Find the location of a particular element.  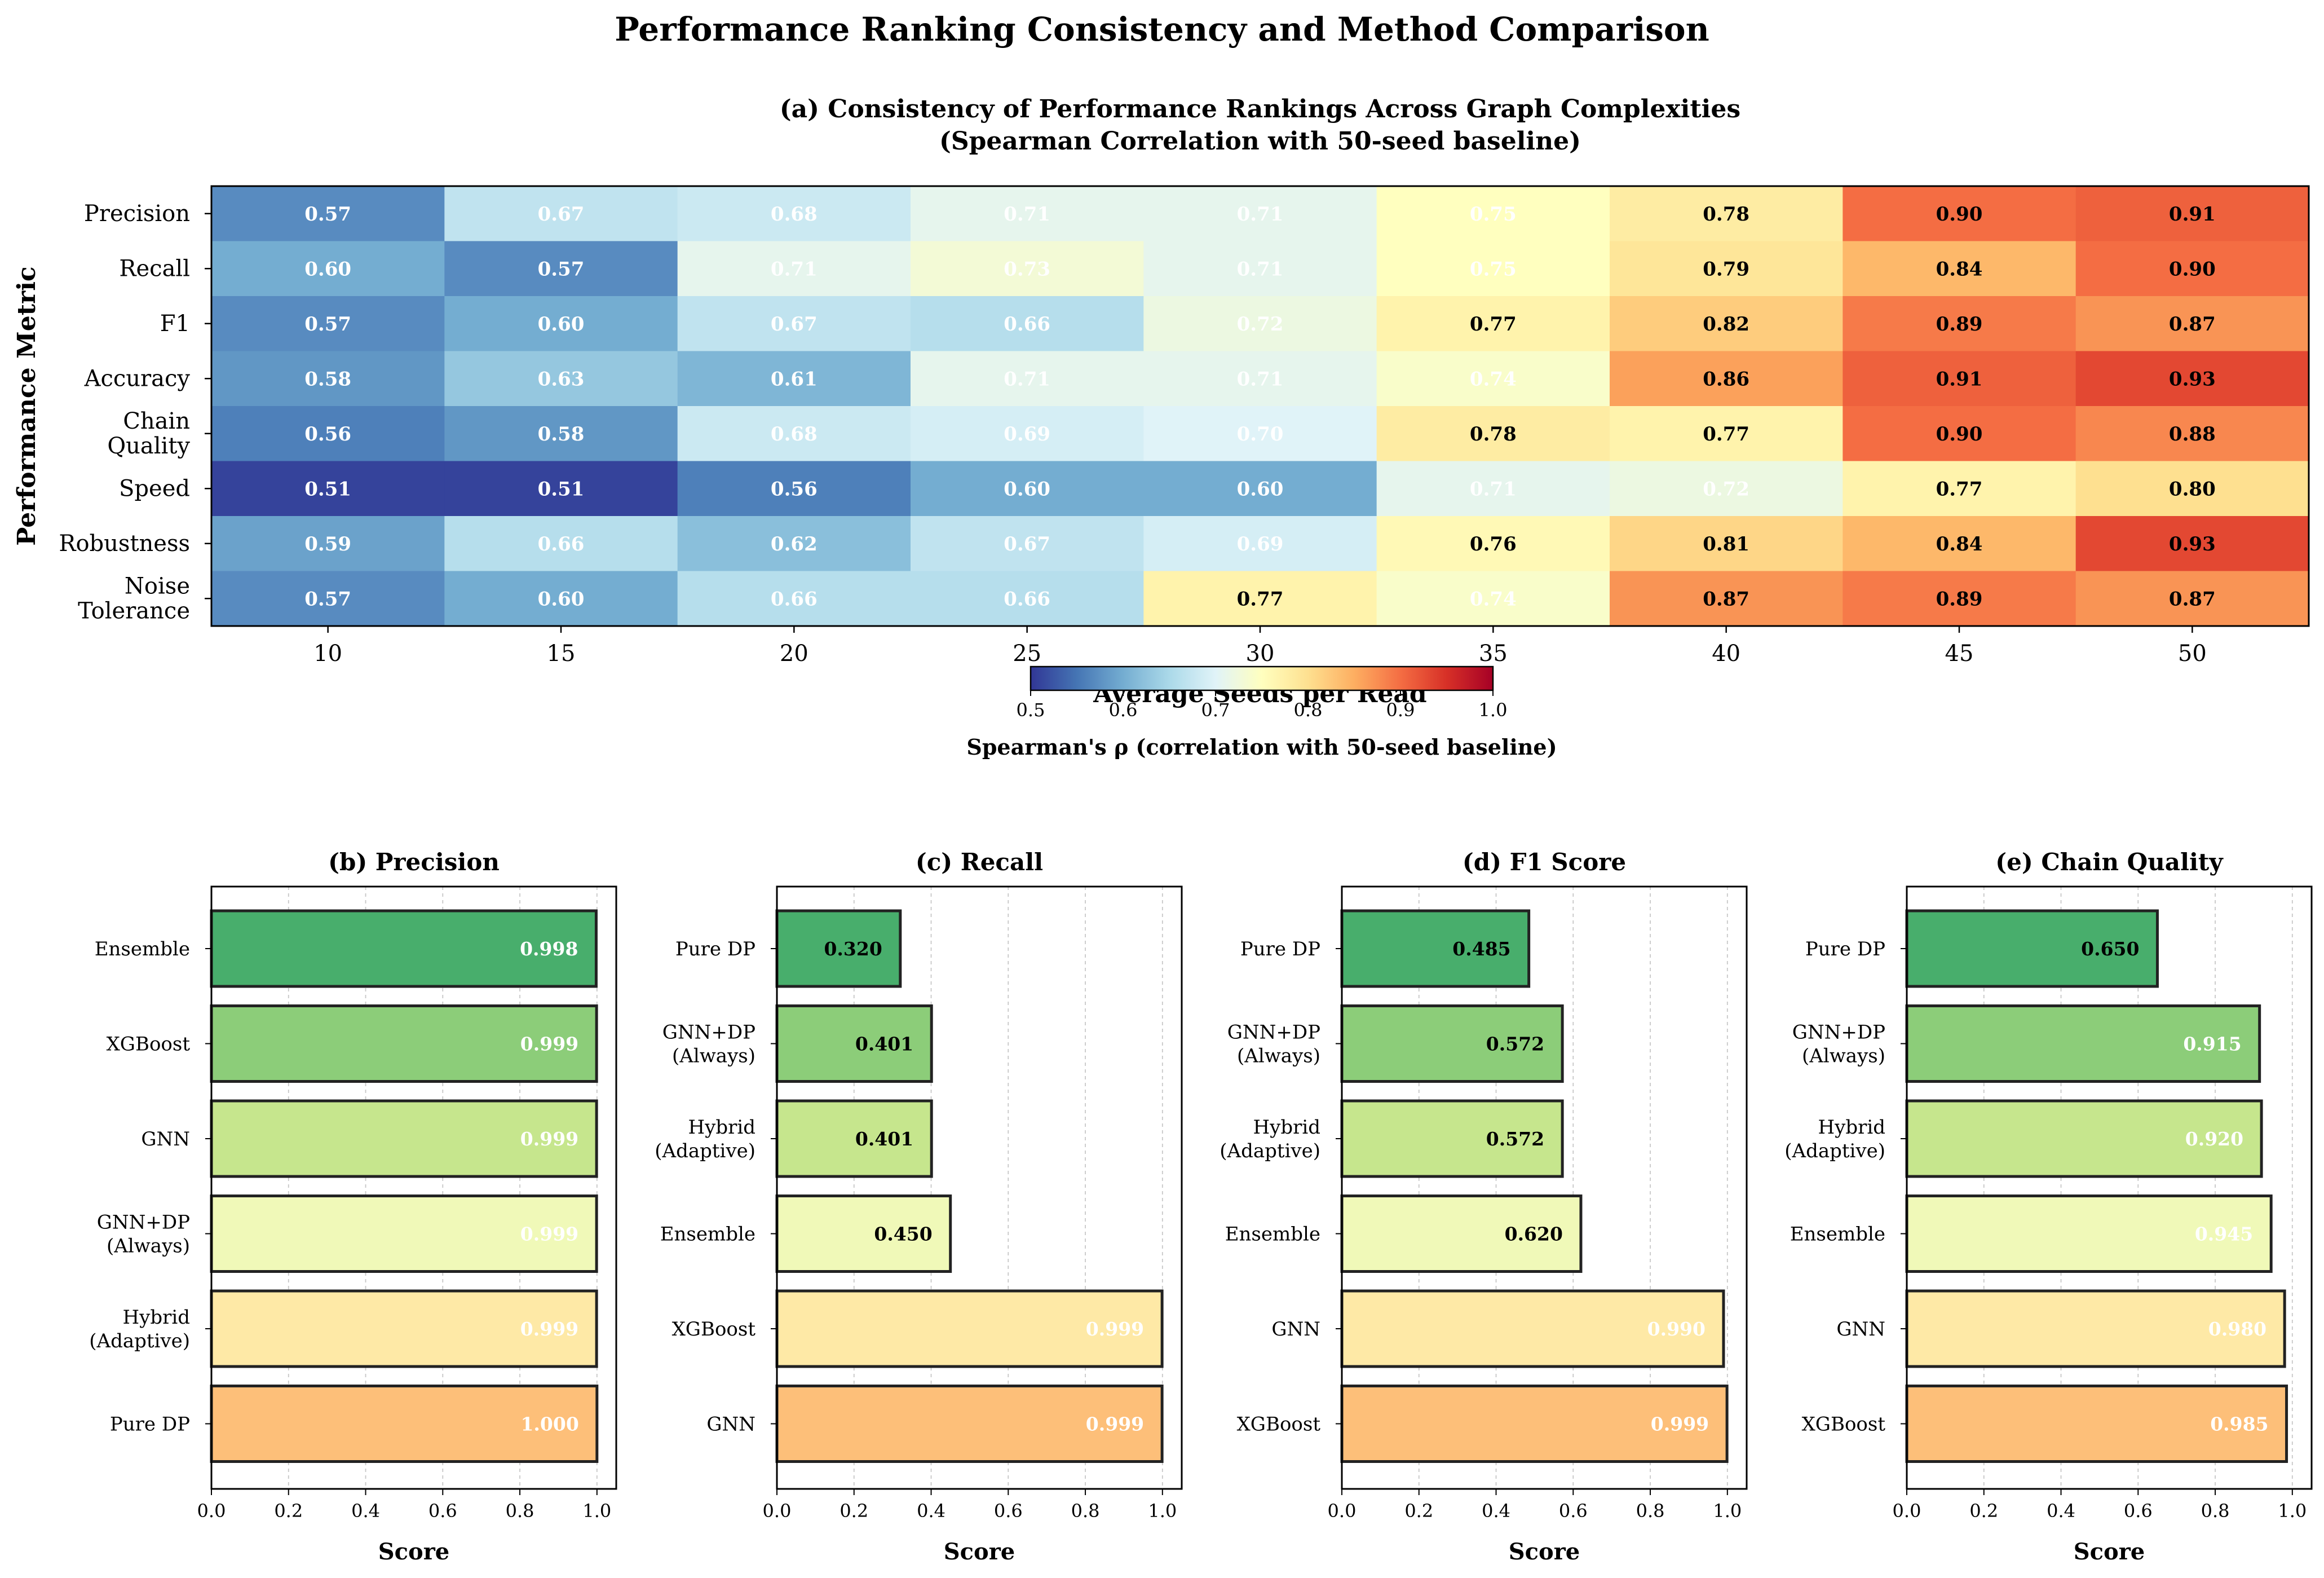

y-tick-label: Hybrid (Adaptive) is located at coordinates (1270, 1139).